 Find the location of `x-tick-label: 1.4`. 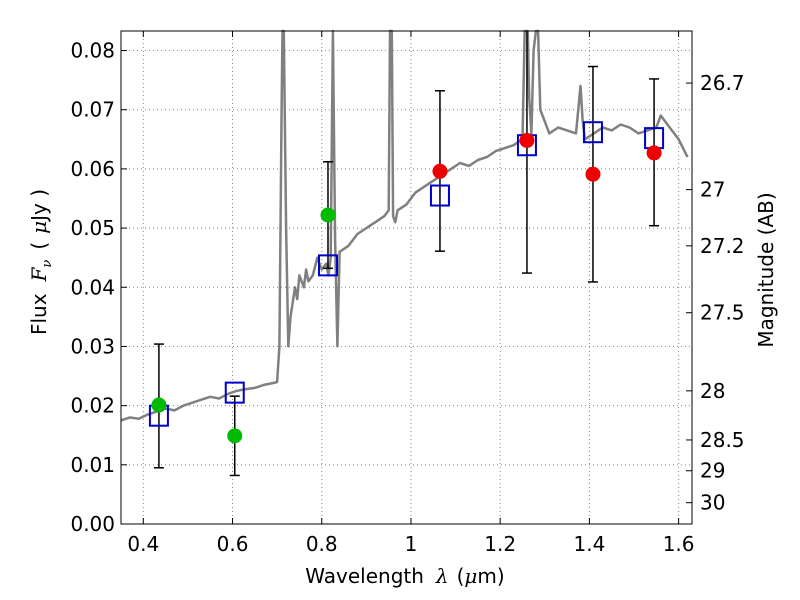

x-tick-label: 1.4 is located at coordinates (589, 544).